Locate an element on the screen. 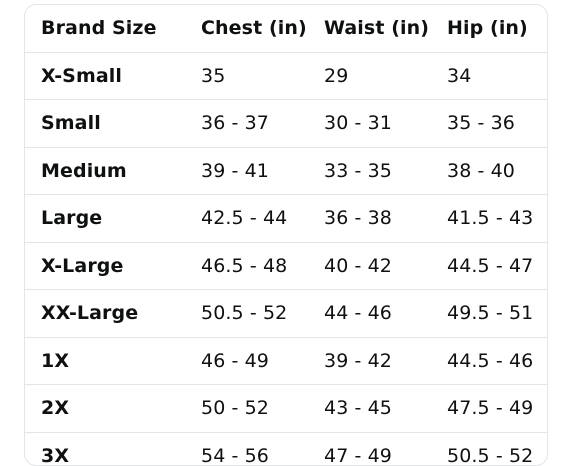 The height and width of the screenshot is (466, 588). waist-cell: 36 - 38 is located at coordinates (369, 218).